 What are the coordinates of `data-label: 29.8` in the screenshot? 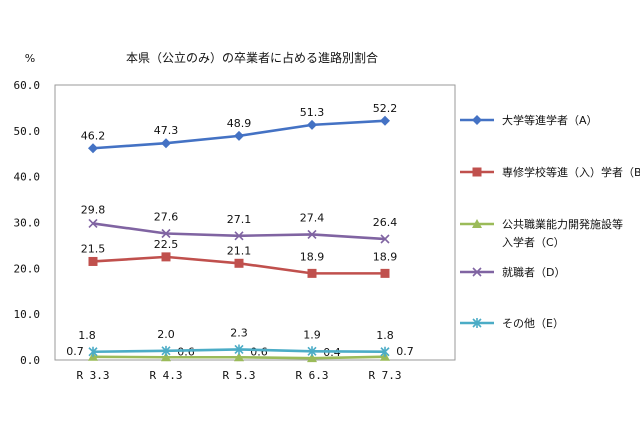 It's located at (93, 209).